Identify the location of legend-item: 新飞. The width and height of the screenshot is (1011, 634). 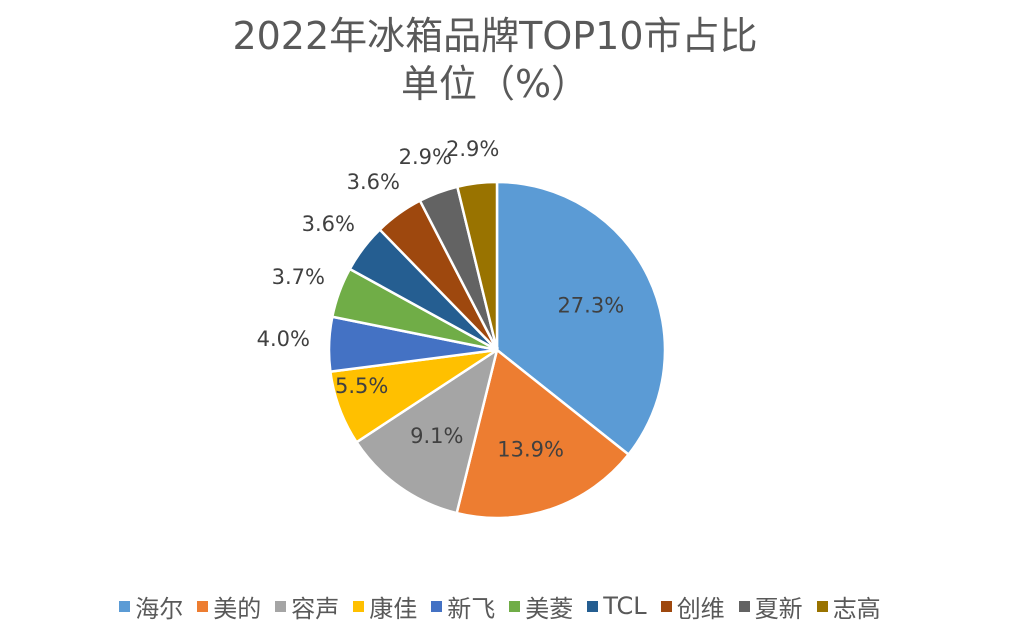
(463, 606).